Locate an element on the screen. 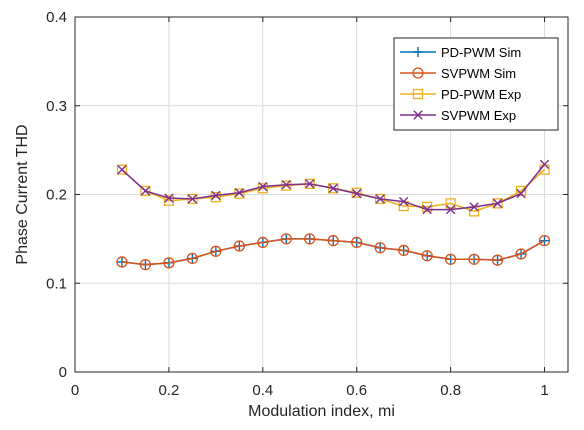 This screenshot has height=430, width=584. legend-item: SVPWM Exp is located at coordinates (458, 115).